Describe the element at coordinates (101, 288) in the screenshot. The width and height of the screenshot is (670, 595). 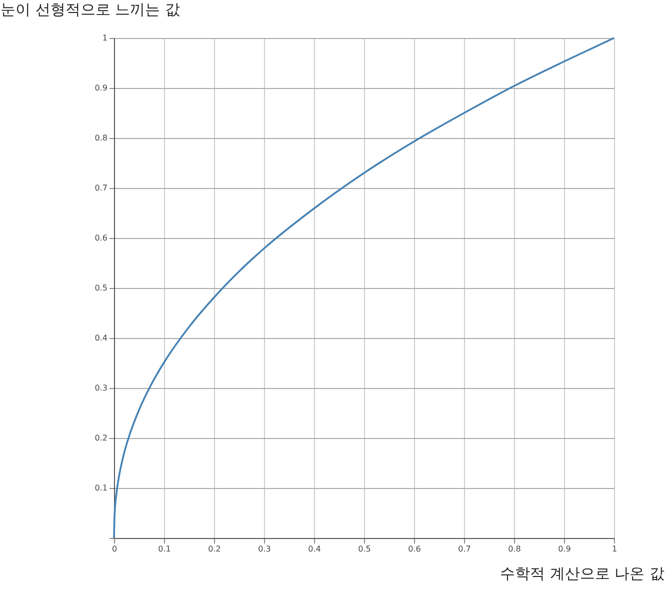
I see `y-tick-label: 0.5` at that location.